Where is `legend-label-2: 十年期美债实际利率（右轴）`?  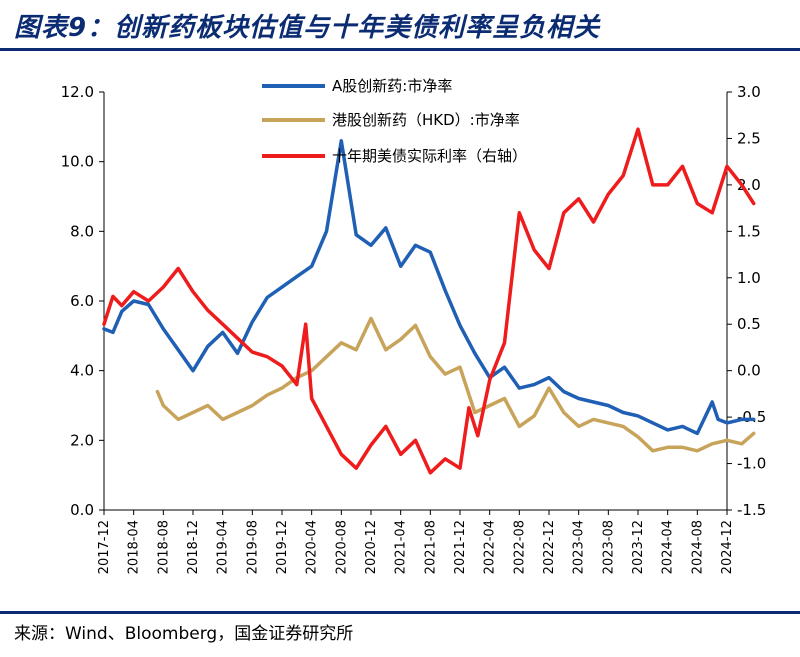 legend-label-2: 十年期美债实际利率（右轴） is located at coordinates (429, 156).